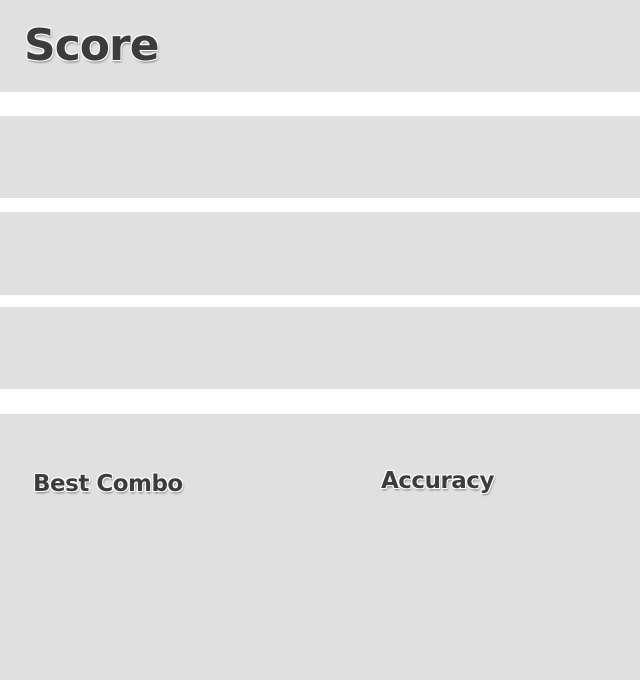 The image size is (640, 680). What do you see at coordinates (92, 45) in the screenshot?
I see `page-title: Score` at bounding box center [92, 45].